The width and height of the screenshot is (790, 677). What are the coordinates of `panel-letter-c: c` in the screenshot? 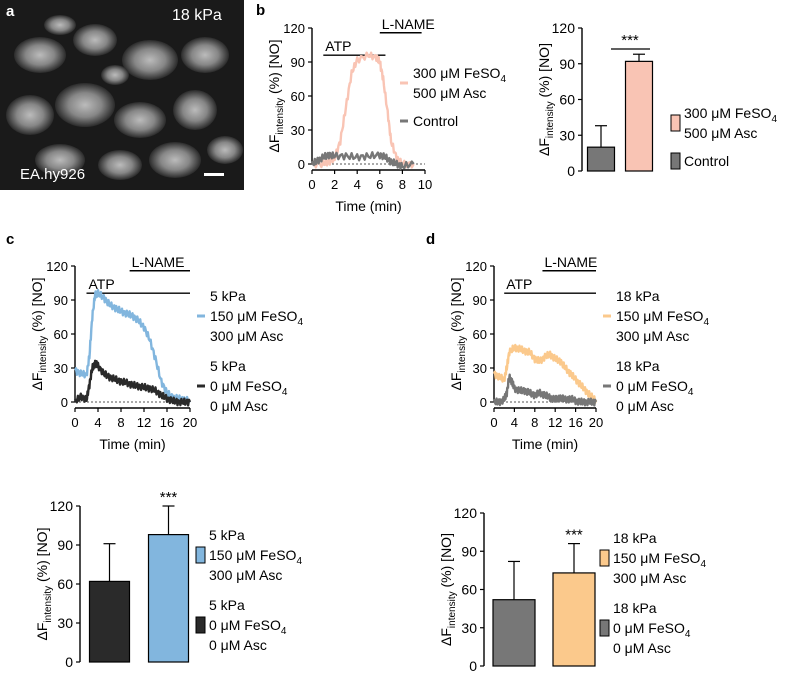 It's located at (10, 239).